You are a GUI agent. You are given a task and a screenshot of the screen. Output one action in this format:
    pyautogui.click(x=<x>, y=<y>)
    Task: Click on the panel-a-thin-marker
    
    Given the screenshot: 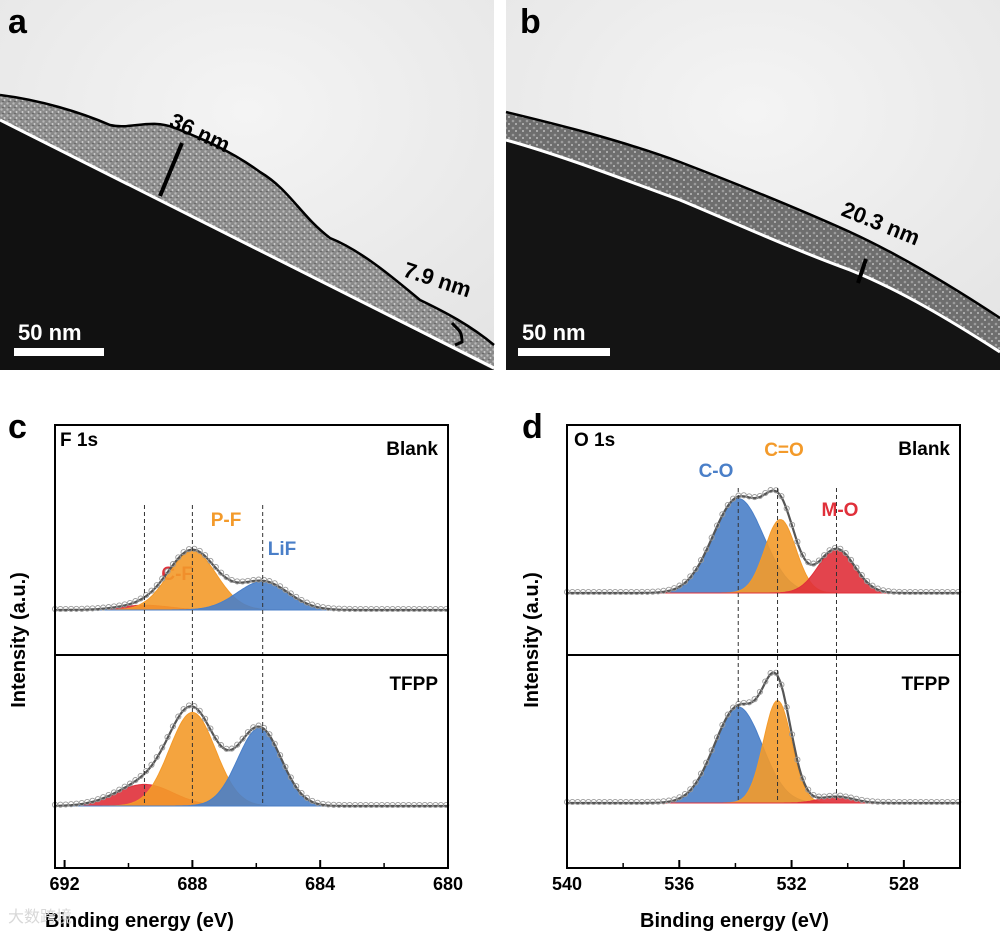 What is the action you would take?
    pyautogui.click(x=457, y=334)
    